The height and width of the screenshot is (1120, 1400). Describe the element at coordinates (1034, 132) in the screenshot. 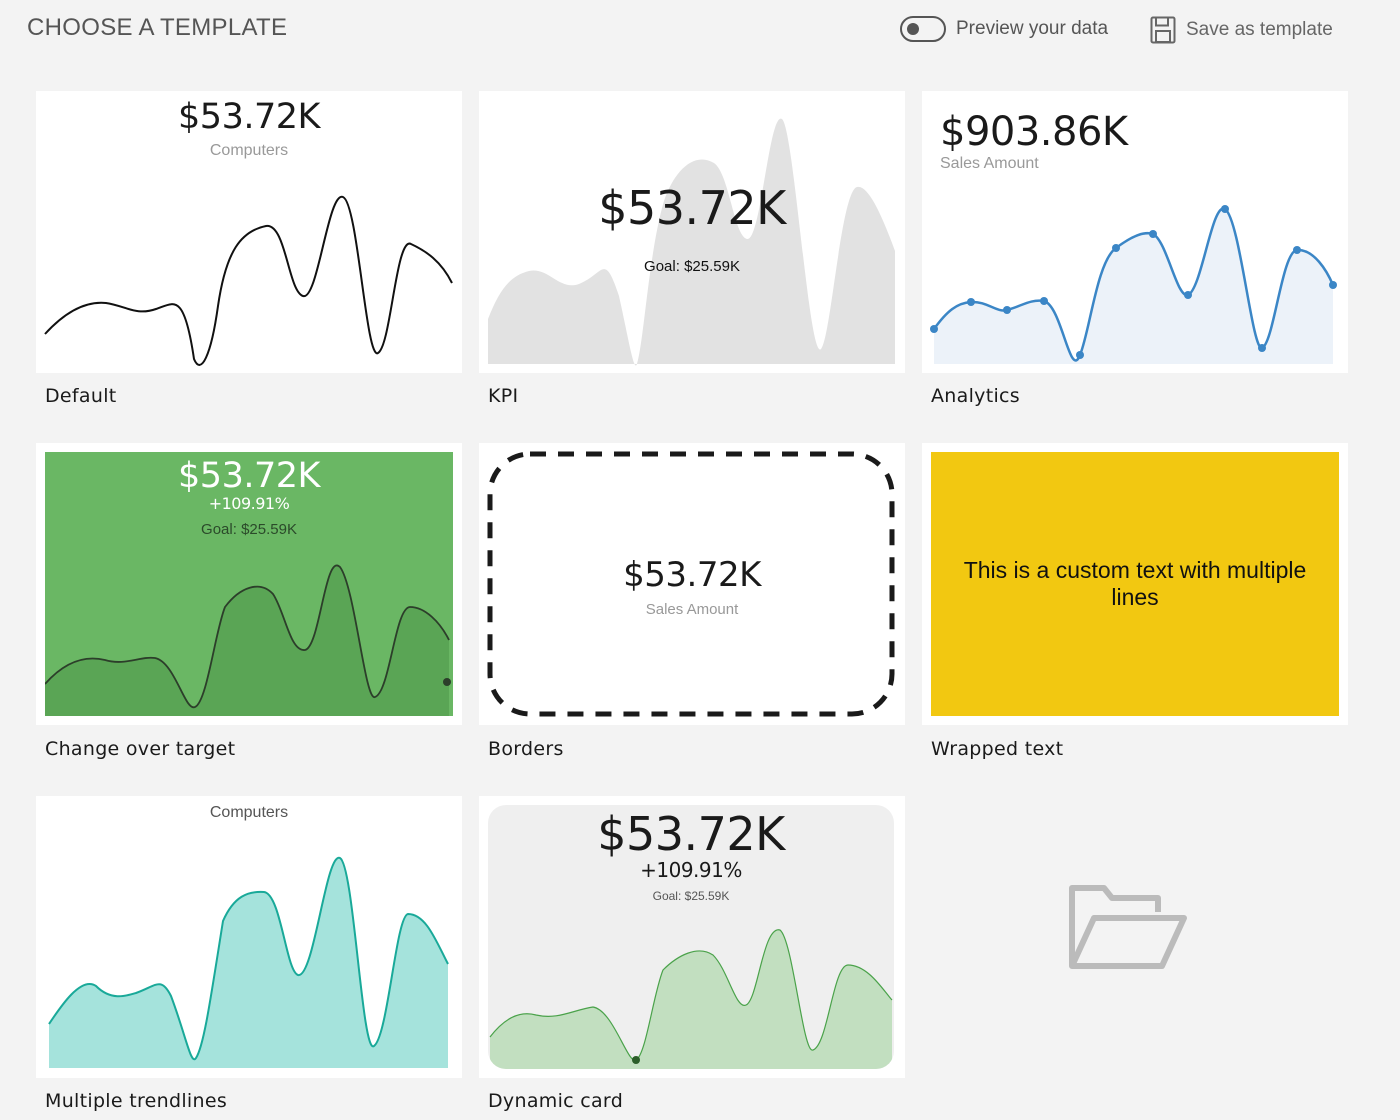

I see `card-value: $903.86K` at that location.